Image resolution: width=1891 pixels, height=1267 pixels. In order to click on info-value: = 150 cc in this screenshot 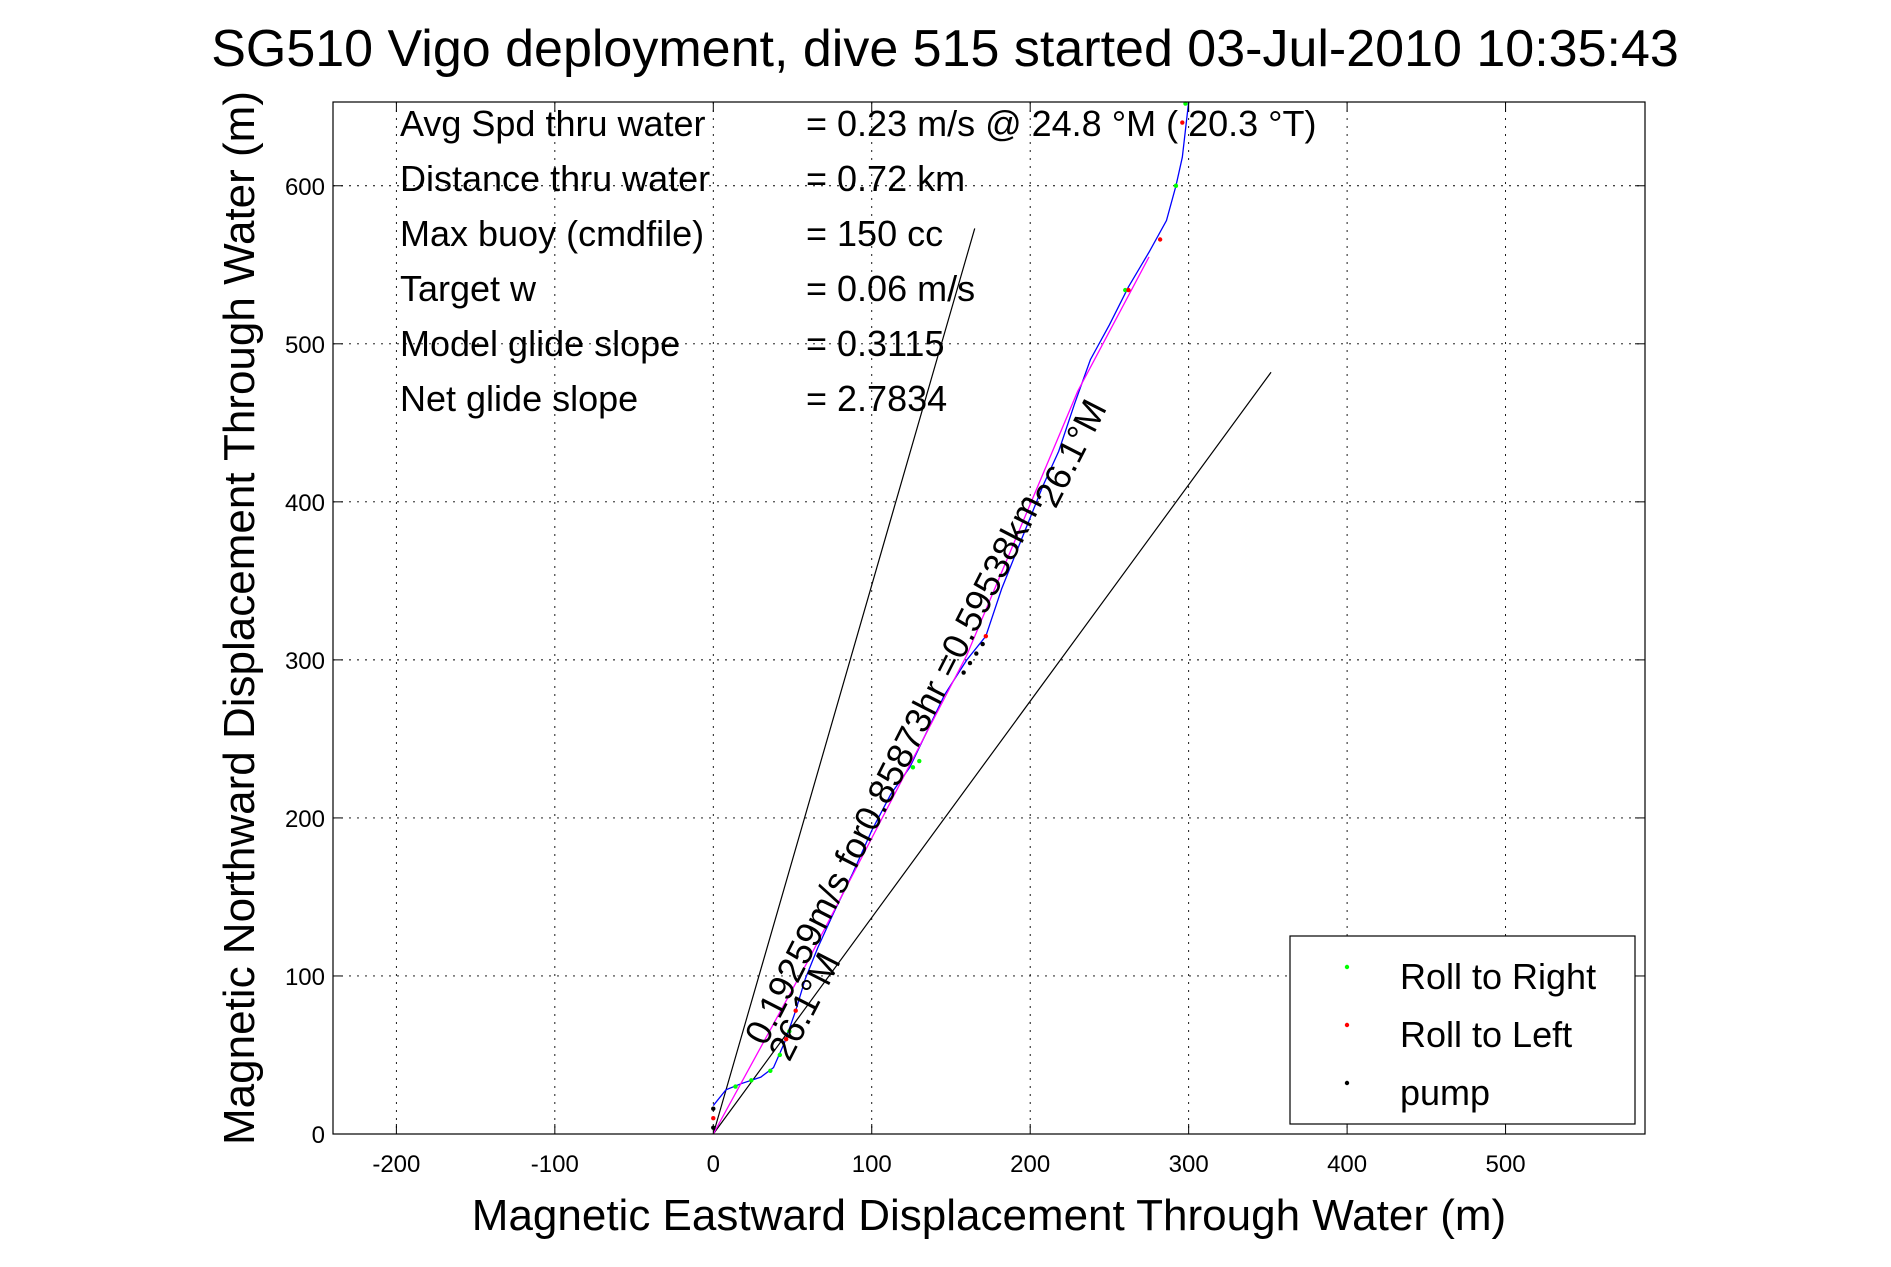, I will do `click(874, 233)`.